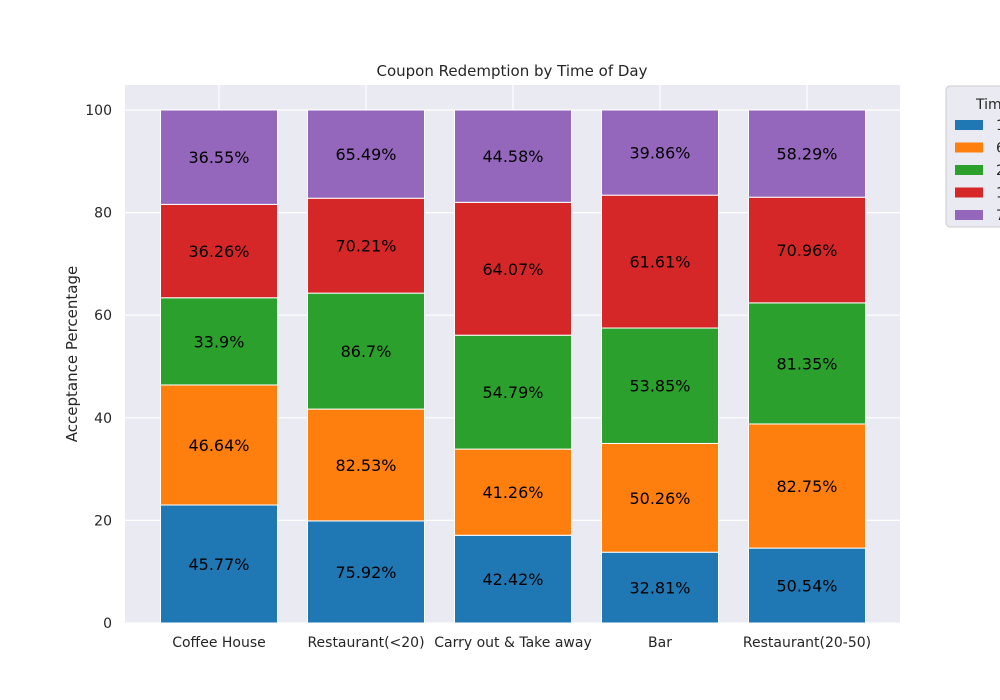 The width and height of the screenshot is (1000, 700). I want to click on bar-data-label: 82.53%, so click(365, 465).